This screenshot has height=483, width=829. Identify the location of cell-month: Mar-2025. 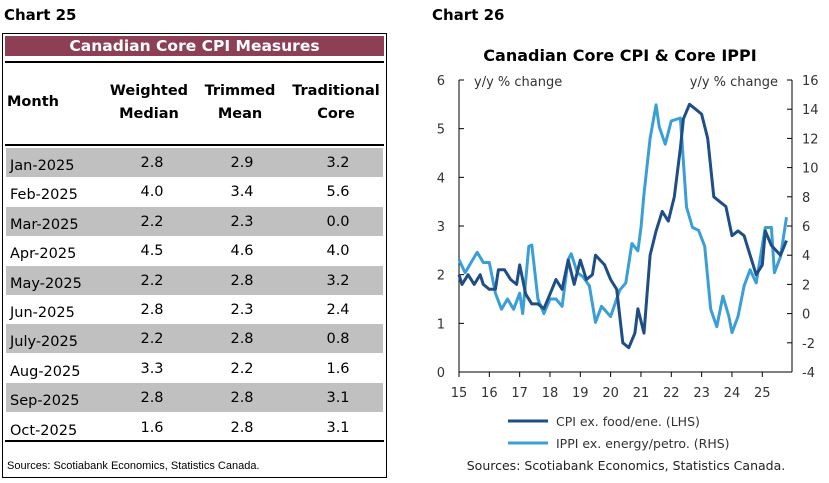
(44, 224).